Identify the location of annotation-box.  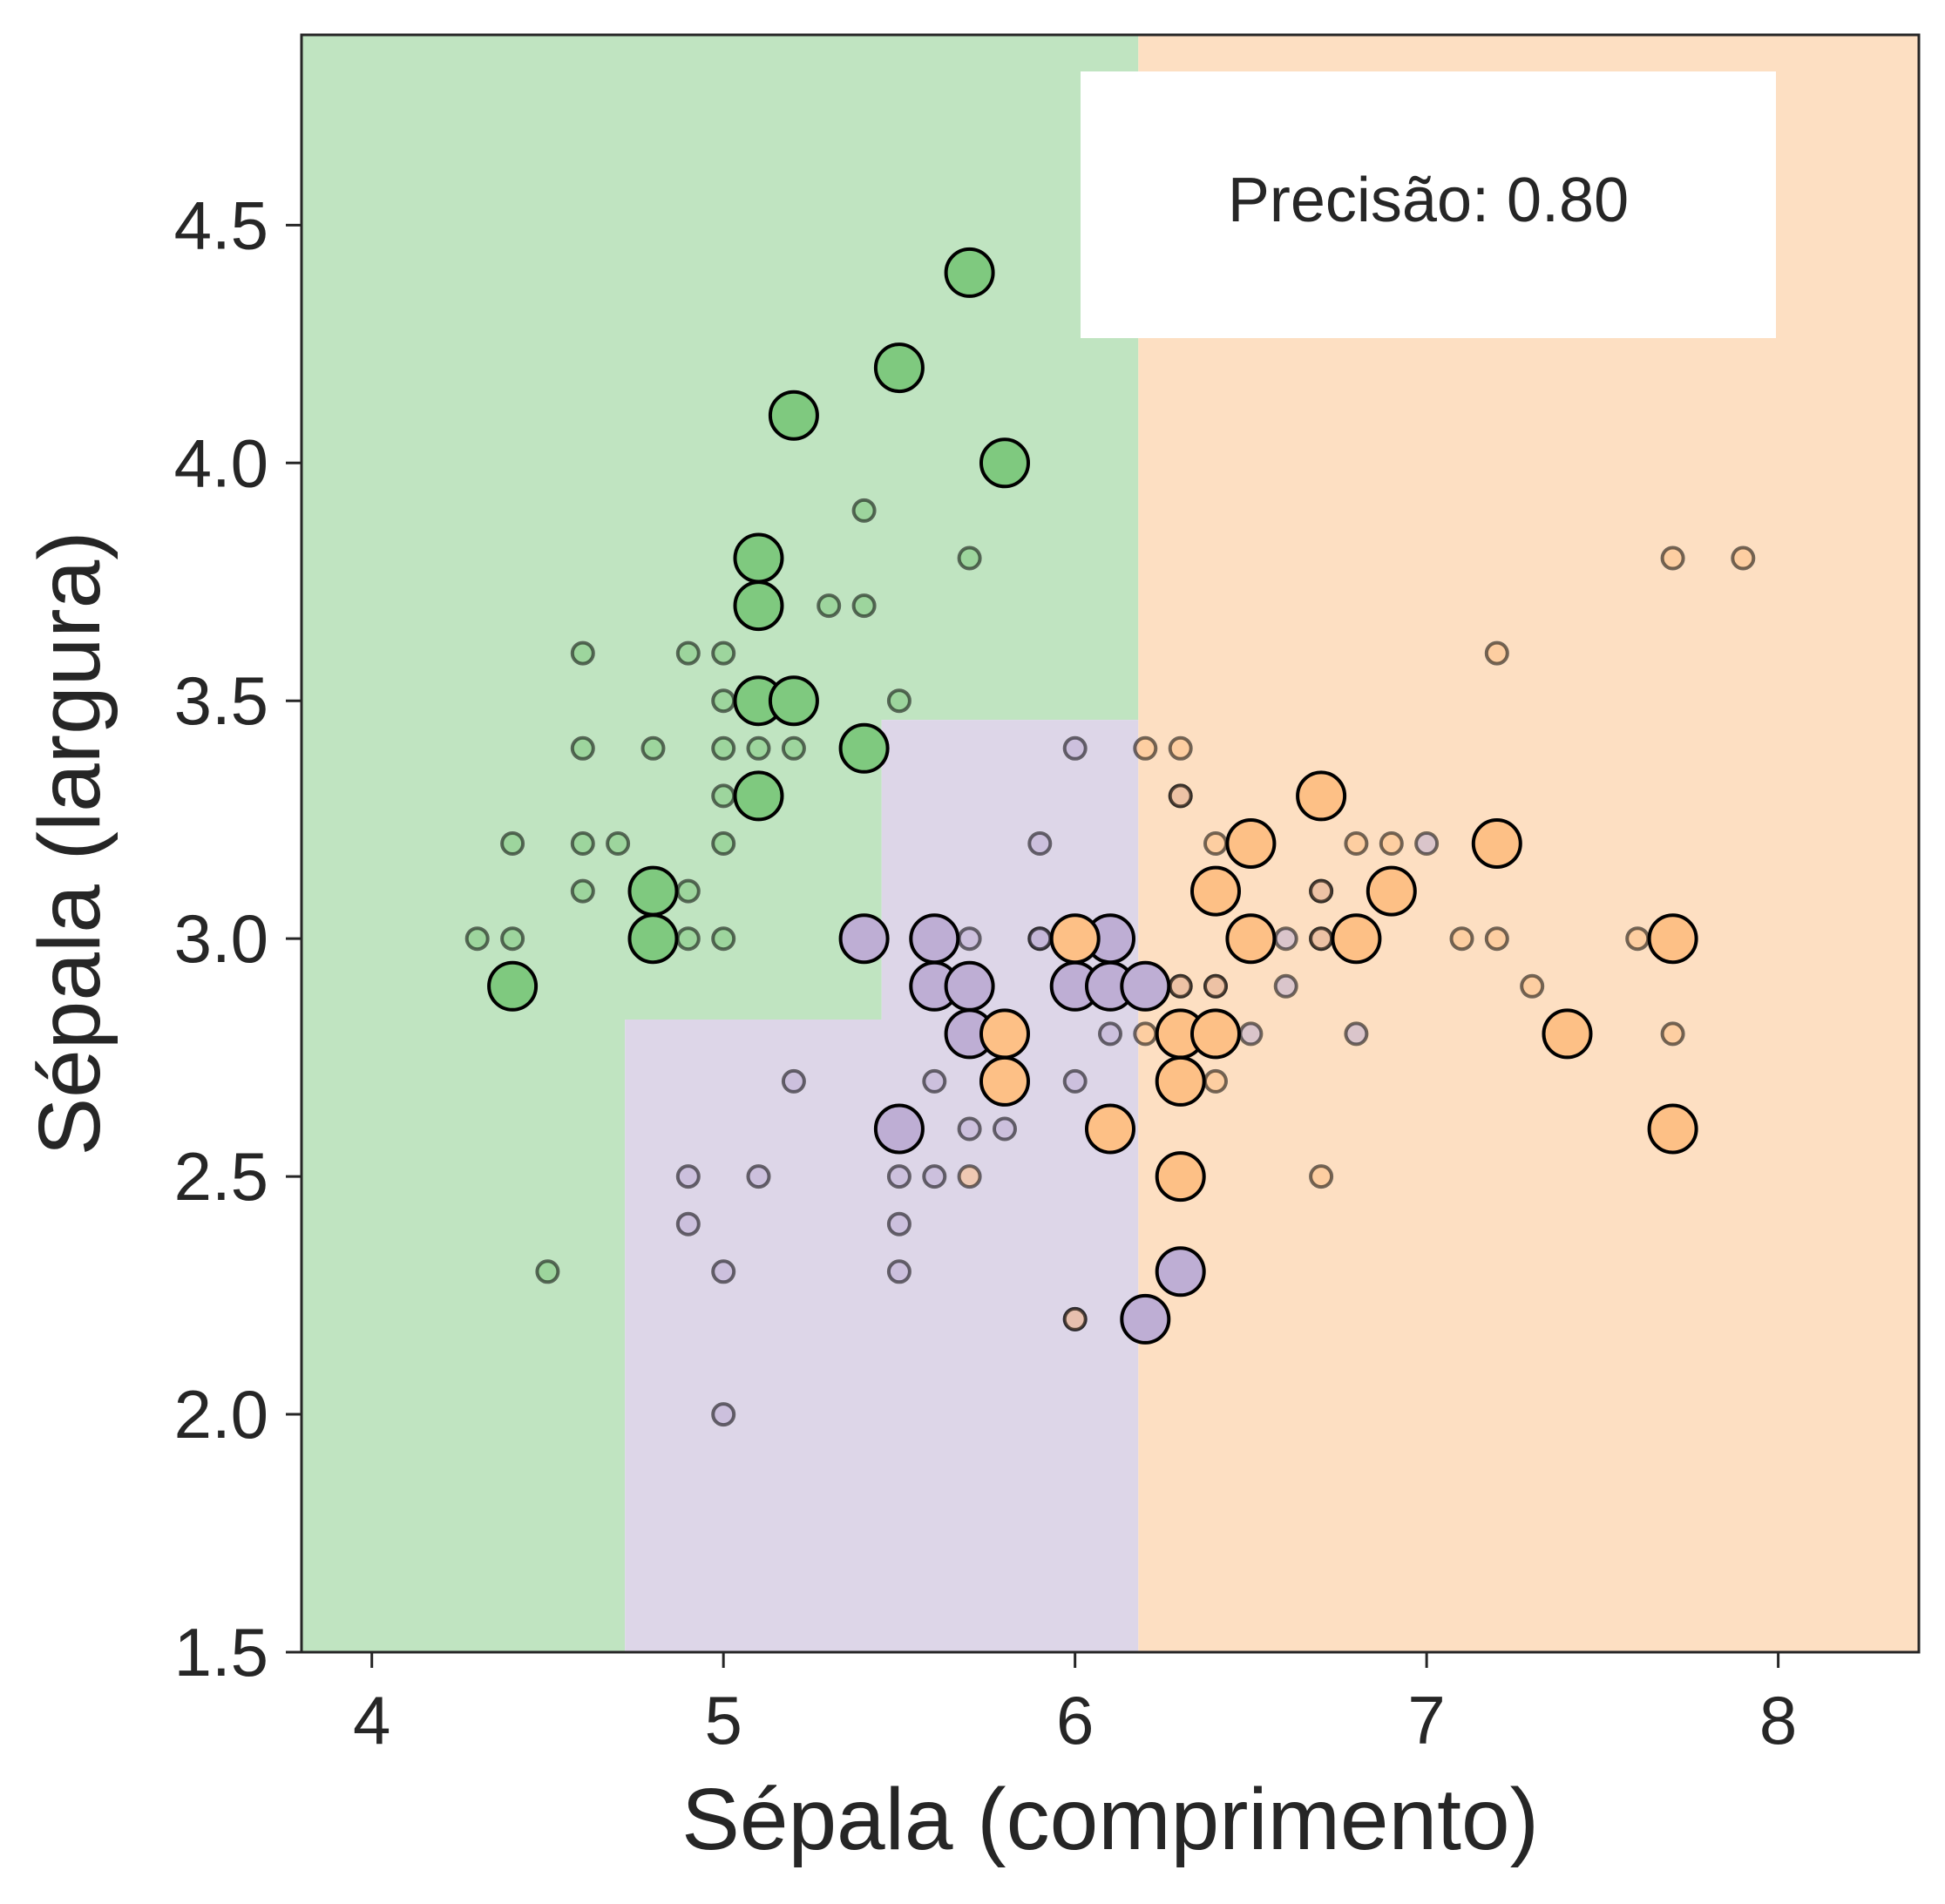
(1428, 204).